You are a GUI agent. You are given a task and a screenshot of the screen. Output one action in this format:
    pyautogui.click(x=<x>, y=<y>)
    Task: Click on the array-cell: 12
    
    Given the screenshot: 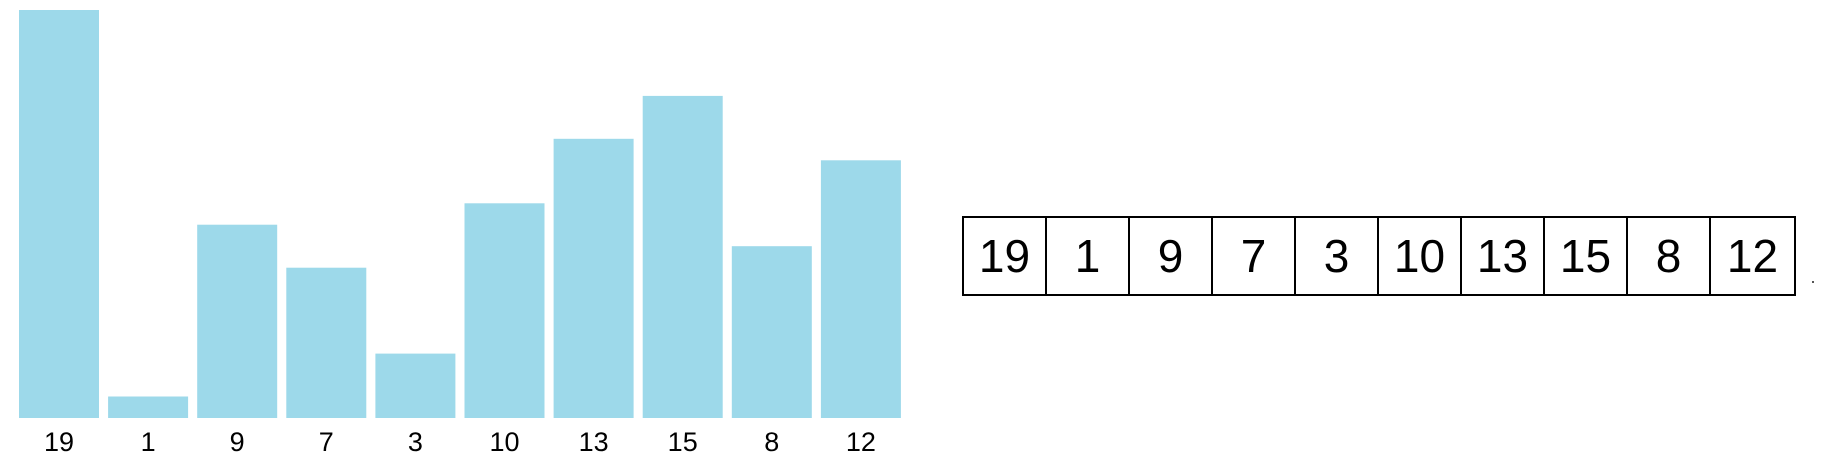 What is the action you would take?
    pyautogui.click(x=1752, y=256)
    